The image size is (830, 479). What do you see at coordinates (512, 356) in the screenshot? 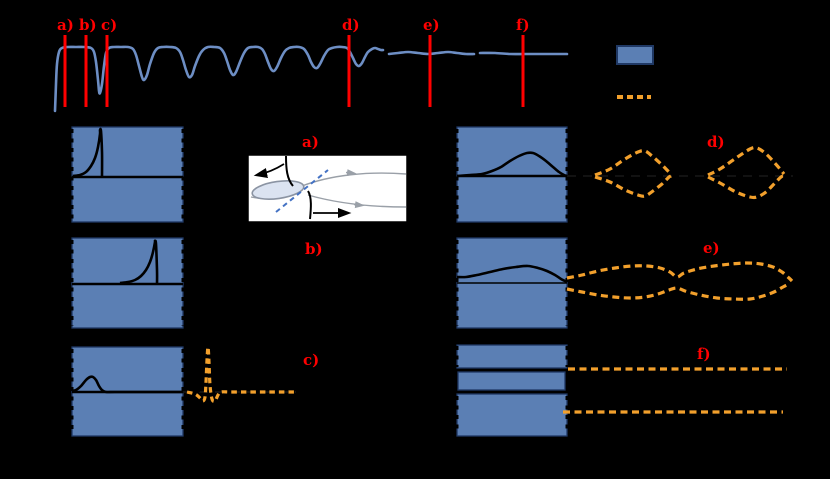
I see `panel-f-band1` at bounding box center [512, 356].